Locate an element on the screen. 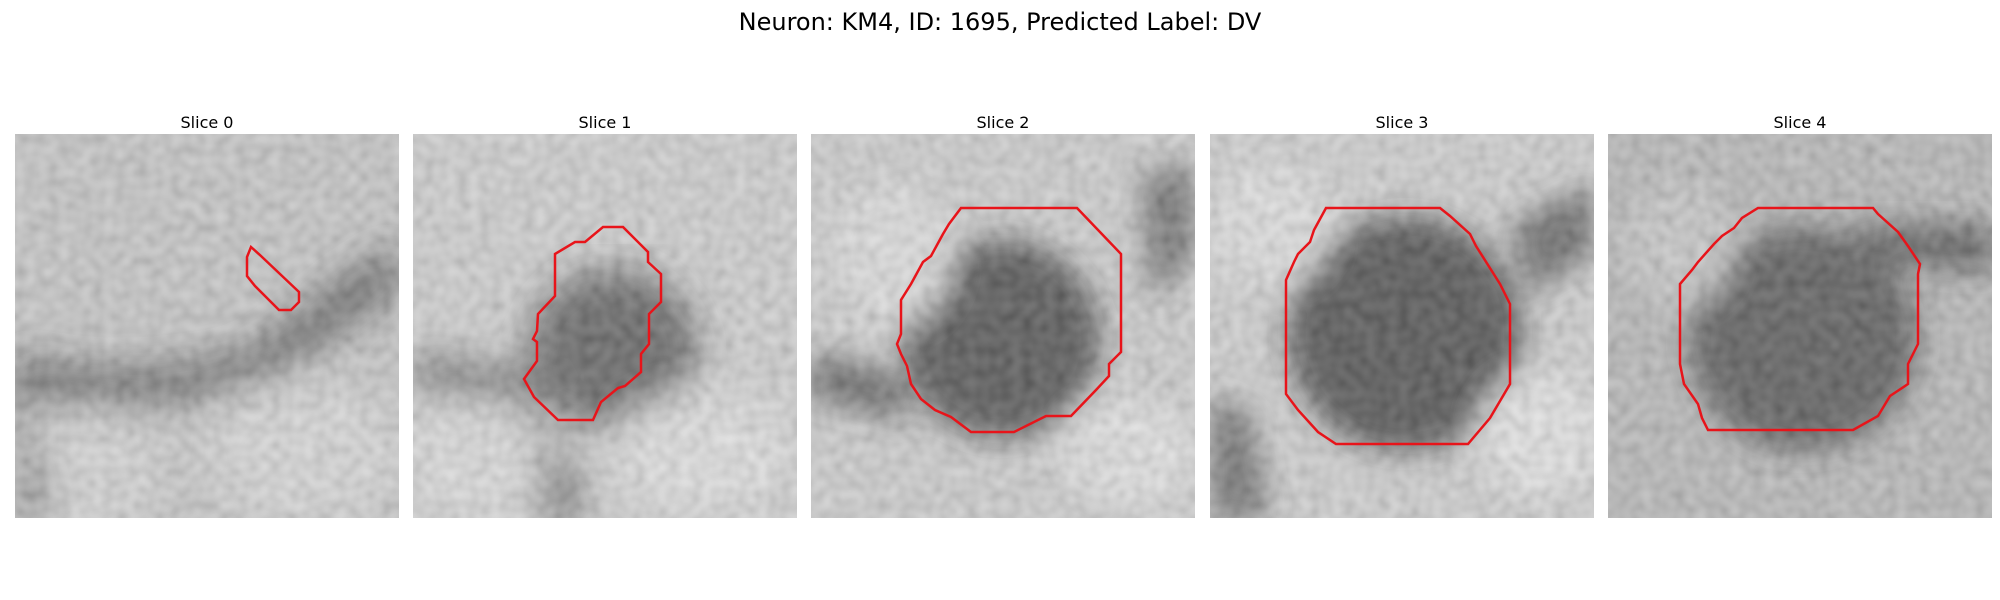 This screenshot has height=600, width=2000. slice-title: Slice 0 is located at coordinates (207, 122).